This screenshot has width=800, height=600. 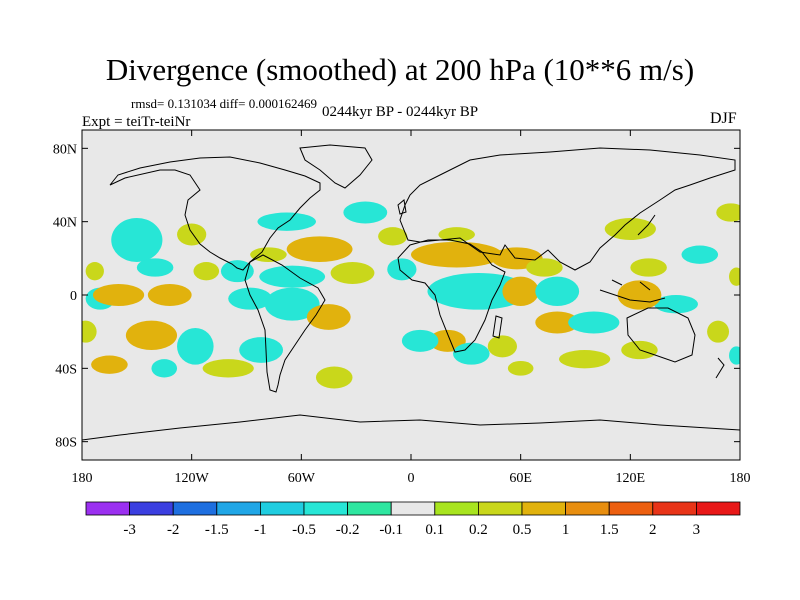 What do you see at coordinates (720, 368) in the screenshot?
I see `coast-new-zealand` at bounding box center [720, 368].